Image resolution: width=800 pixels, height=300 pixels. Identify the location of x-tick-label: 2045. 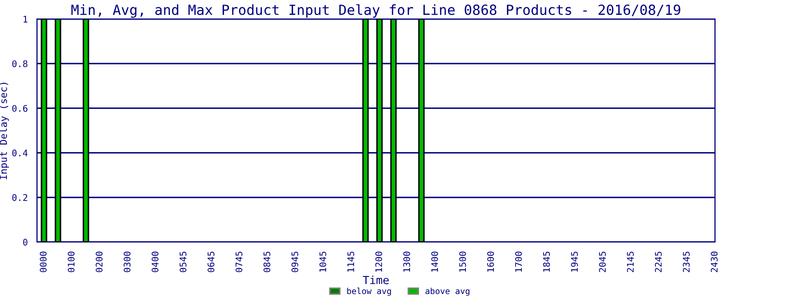
(602, 262).